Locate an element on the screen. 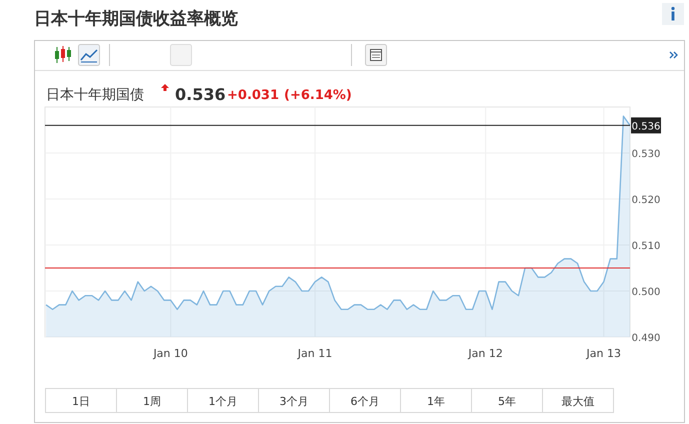 This screenshot has width=689, height=424. text: 5年 is located at coordinates (507, 401).